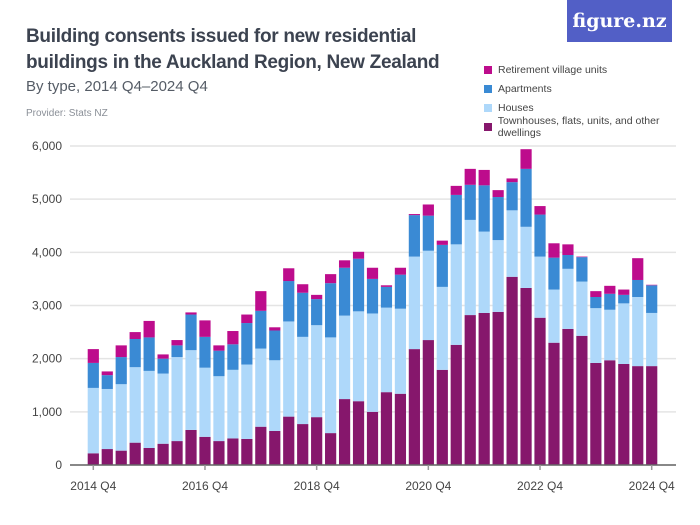 The height and width of the screenshot is (525, 700). I want to click on y-tick-label: 4,000, so click(47, 252).